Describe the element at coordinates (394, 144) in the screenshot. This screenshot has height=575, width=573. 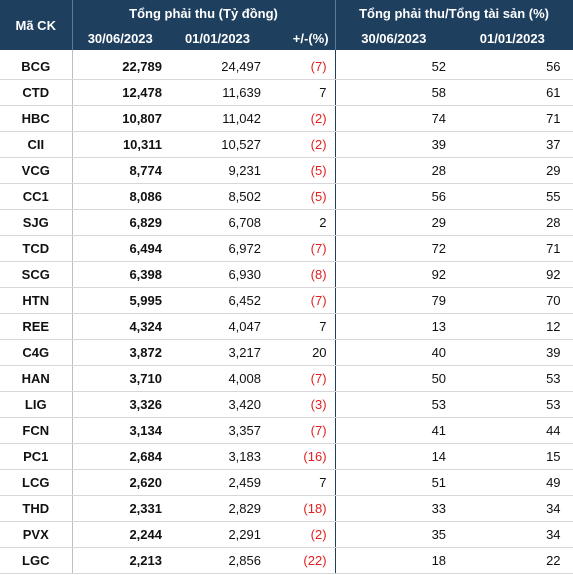
I see `ratio-jun-2023-cell: 39` at that location.